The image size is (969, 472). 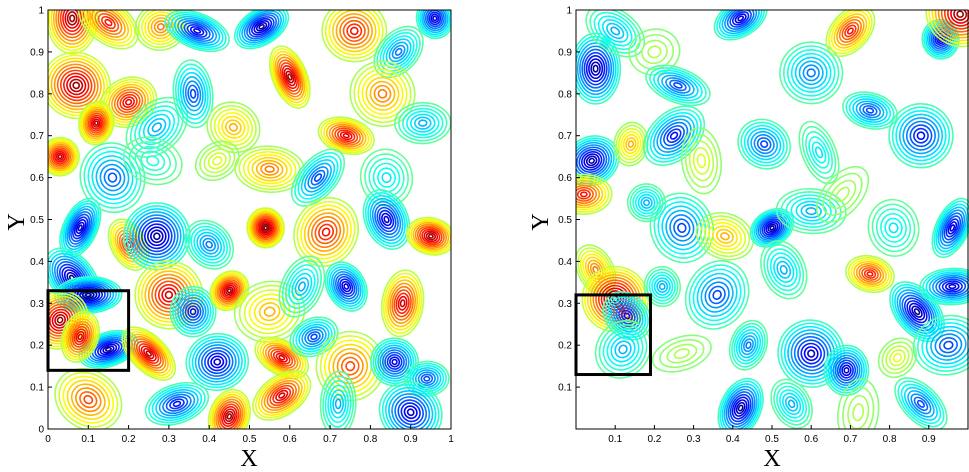 I want to click on y-tick-label: 0, so click(x=41, y=430).